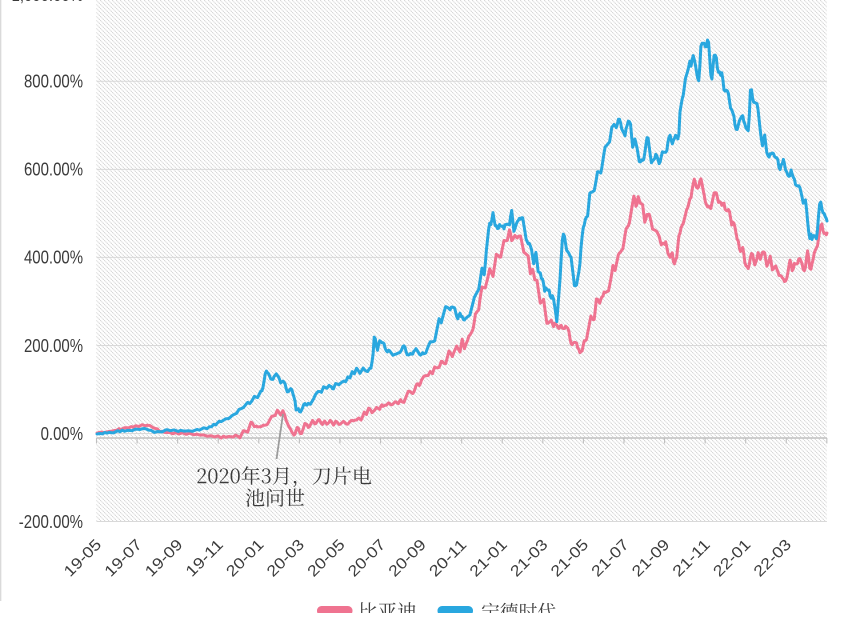 This screenshot has height=618, width=867. Describe the element at coordinates (53, 258) in the screenshot. I see `svg-text: 400.00%` at that location.